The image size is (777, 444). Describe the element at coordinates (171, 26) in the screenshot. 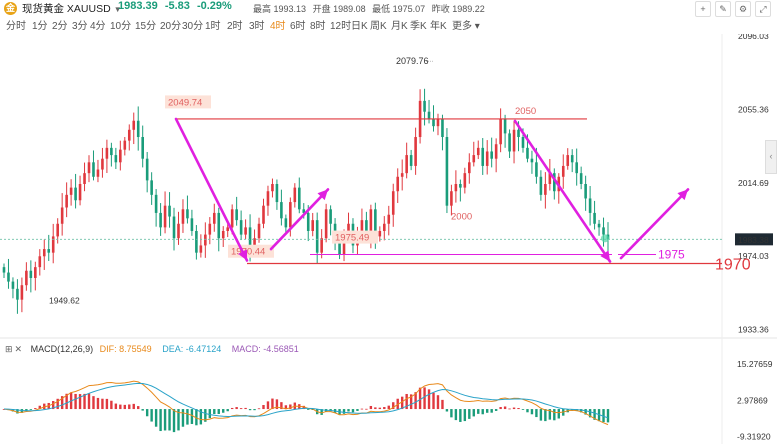

I see `timeframe-7: 20分` at that location.